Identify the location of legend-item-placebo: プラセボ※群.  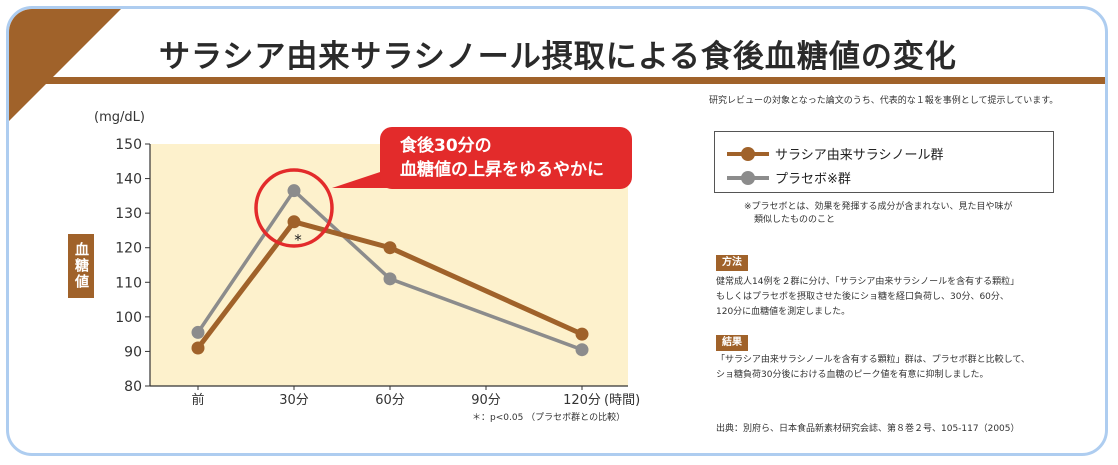
(789, 177).